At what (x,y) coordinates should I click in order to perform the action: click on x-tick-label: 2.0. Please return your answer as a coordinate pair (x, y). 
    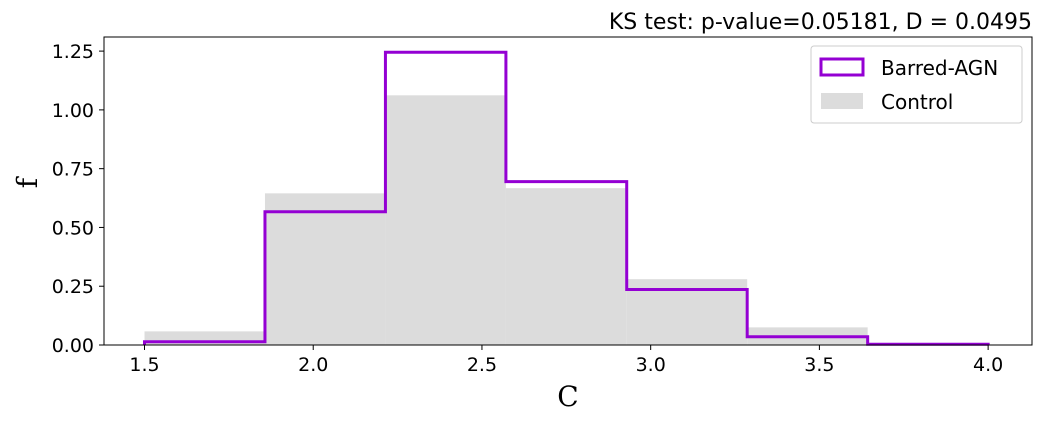
    Looking at the image, I should click on (313, 365).